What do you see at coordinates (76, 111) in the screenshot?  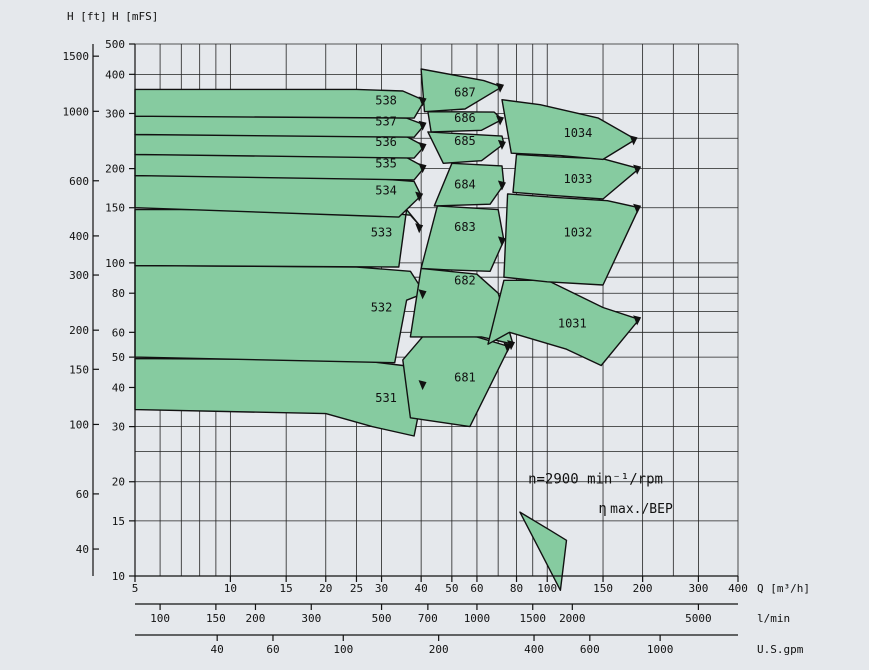 I see `ft-tick-label: 1000` at bounding box center [76, 111].